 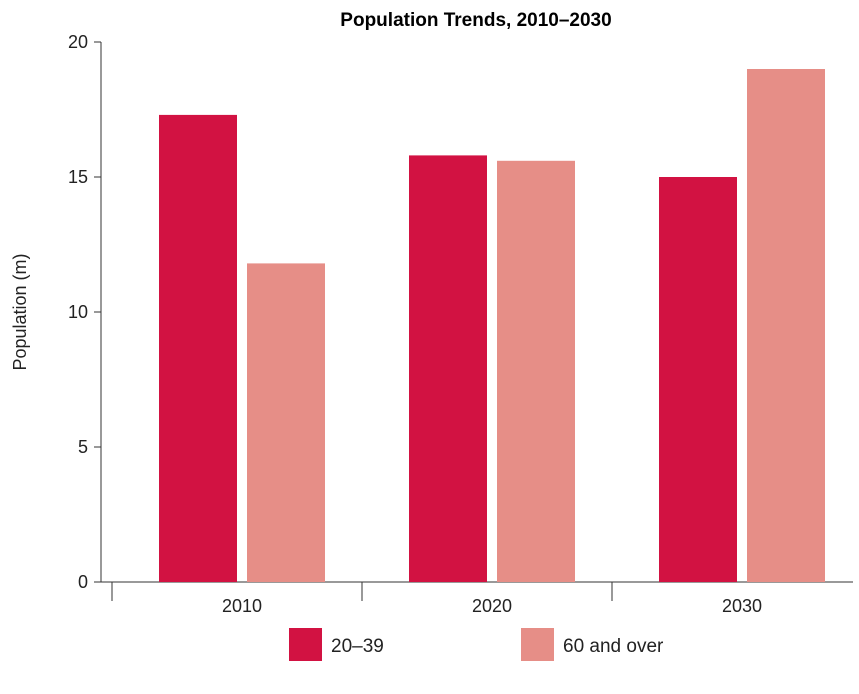 I want to click on legend-label: 20–39, so click(x=357, y=646).